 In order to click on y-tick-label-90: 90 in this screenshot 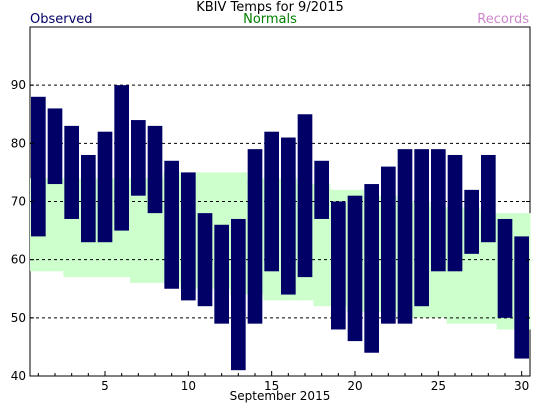, I will do `click(18, 85)`.